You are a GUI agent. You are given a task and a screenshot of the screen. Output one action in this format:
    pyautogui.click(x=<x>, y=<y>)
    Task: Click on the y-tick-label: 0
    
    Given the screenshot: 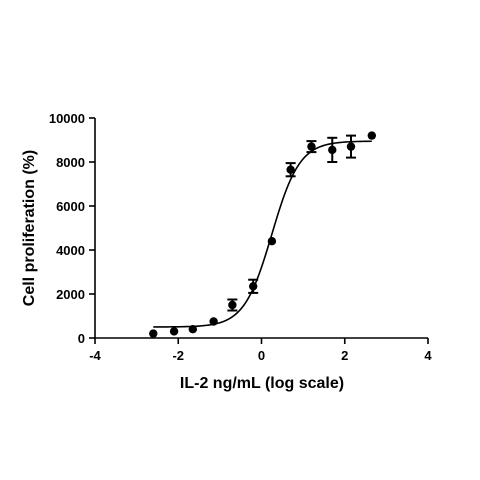 What is the action you would take?
    pyautogui.click(x=81, y=338)
    